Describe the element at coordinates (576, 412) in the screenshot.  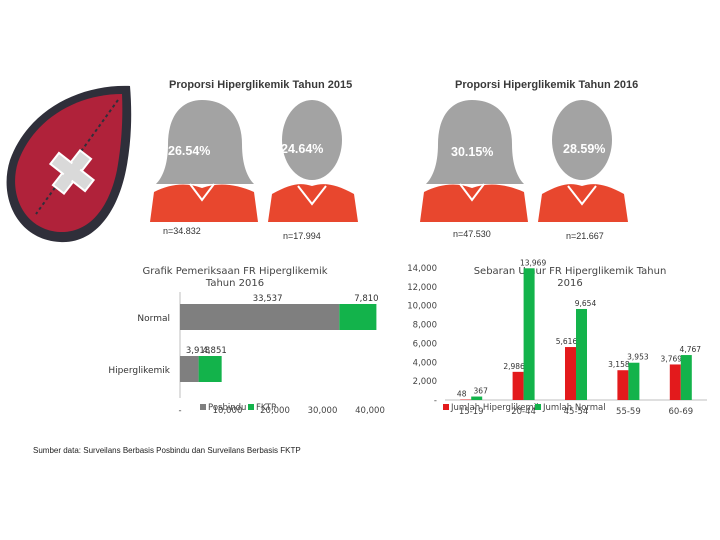
I see `chart2-x-tick: 45-54` at that location.